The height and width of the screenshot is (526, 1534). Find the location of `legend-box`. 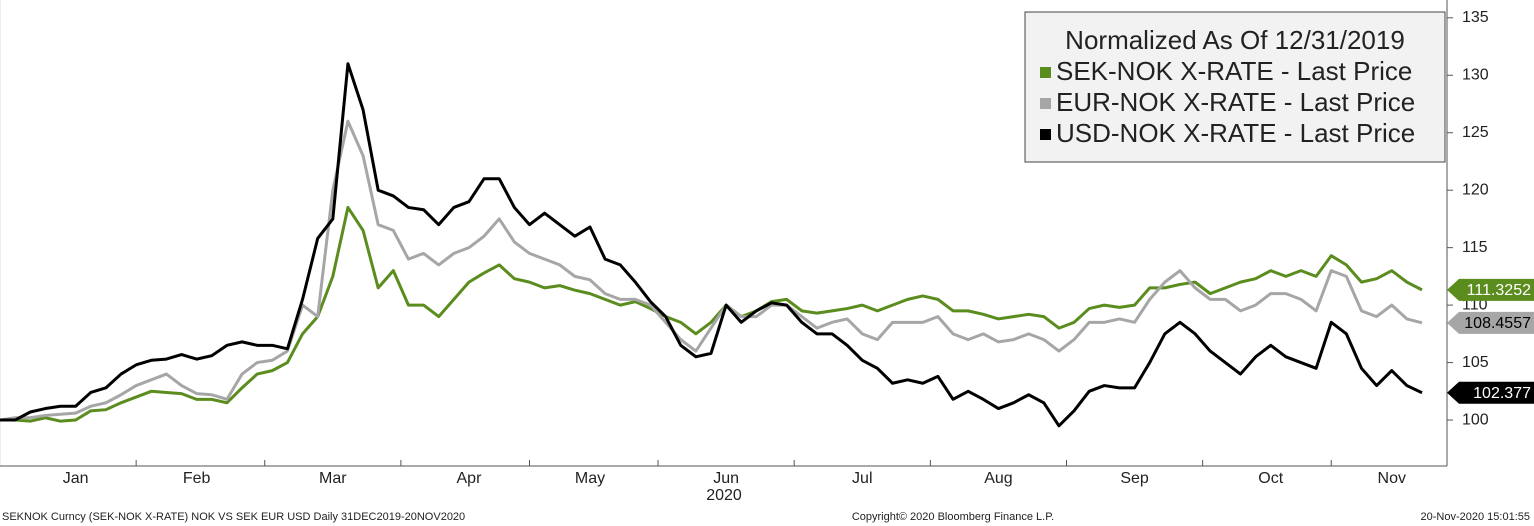

legend-box is located at coordinates (1235, 87).